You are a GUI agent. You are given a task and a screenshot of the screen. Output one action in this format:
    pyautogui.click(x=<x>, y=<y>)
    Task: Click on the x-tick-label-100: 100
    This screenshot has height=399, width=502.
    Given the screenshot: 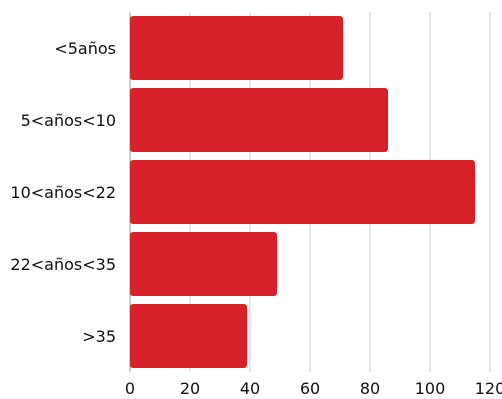 What is the action you would take?
    pyautogui.click(x=430, y=388)
    